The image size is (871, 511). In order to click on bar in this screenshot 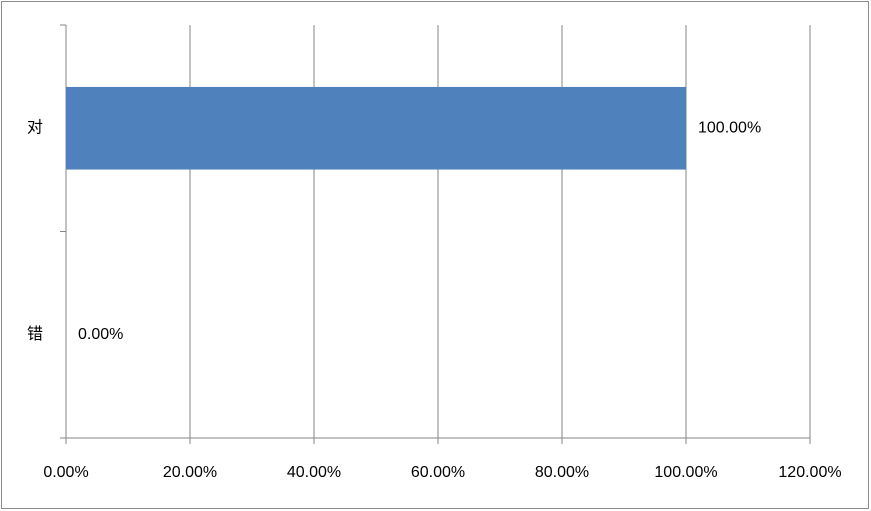, I will do `click(376, 128)`.